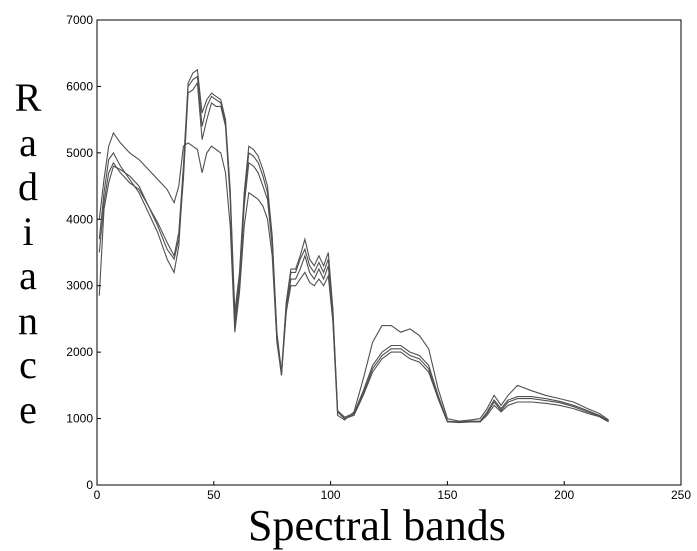  Describe the element at coordinates (28, 231) in the screenshot. I see `y-axis-label-letter: i` at that location.